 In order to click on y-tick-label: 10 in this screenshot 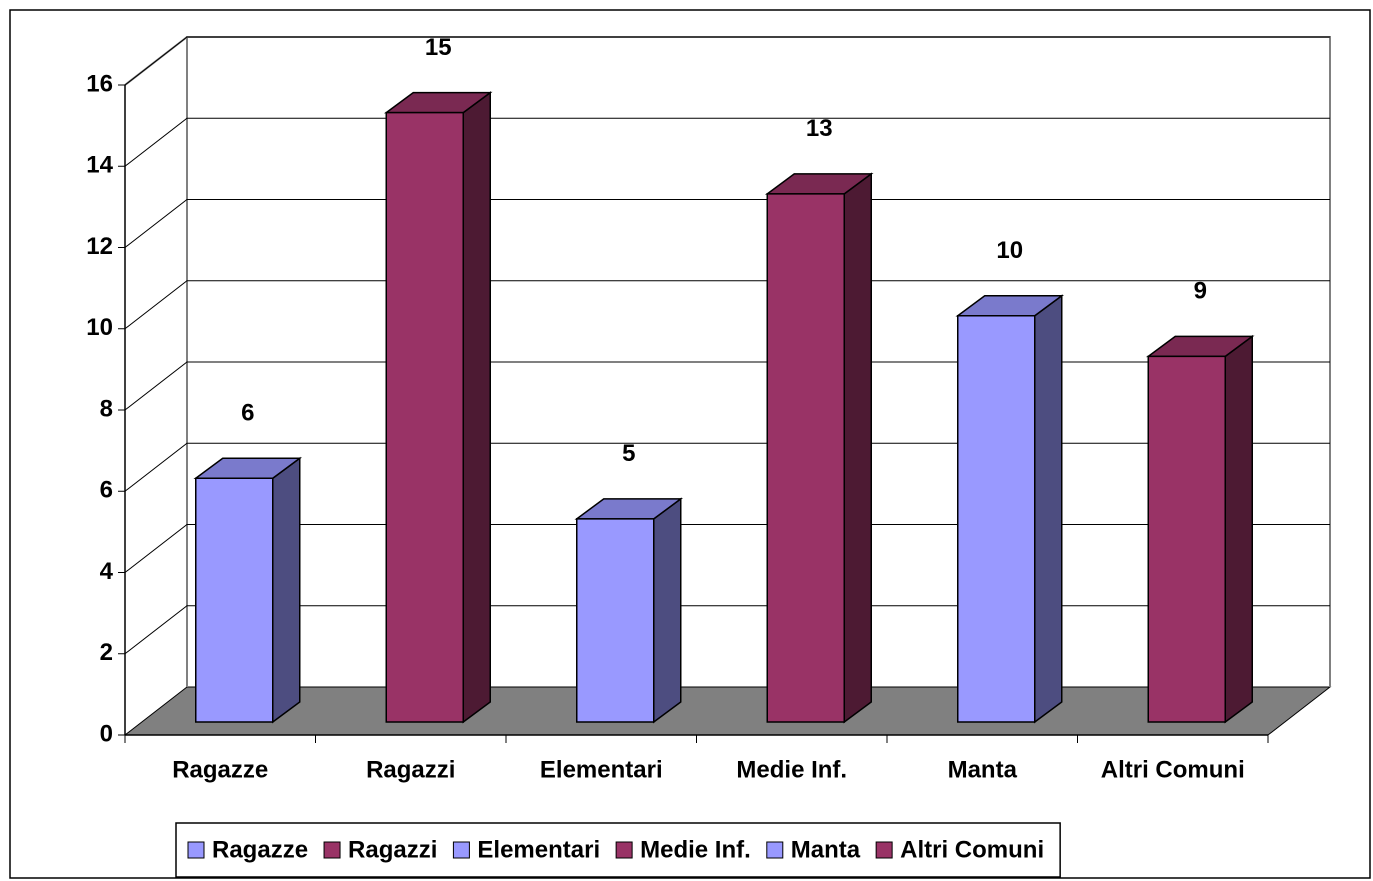, I will do `click(99, 327)`.